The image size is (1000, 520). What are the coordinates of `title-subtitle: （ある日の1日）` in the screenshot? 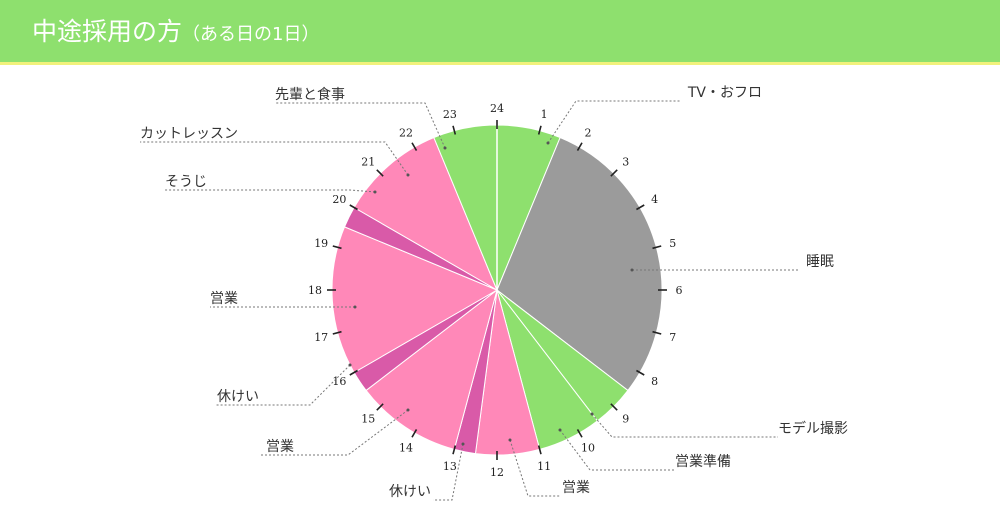 It's located at (251, 34).